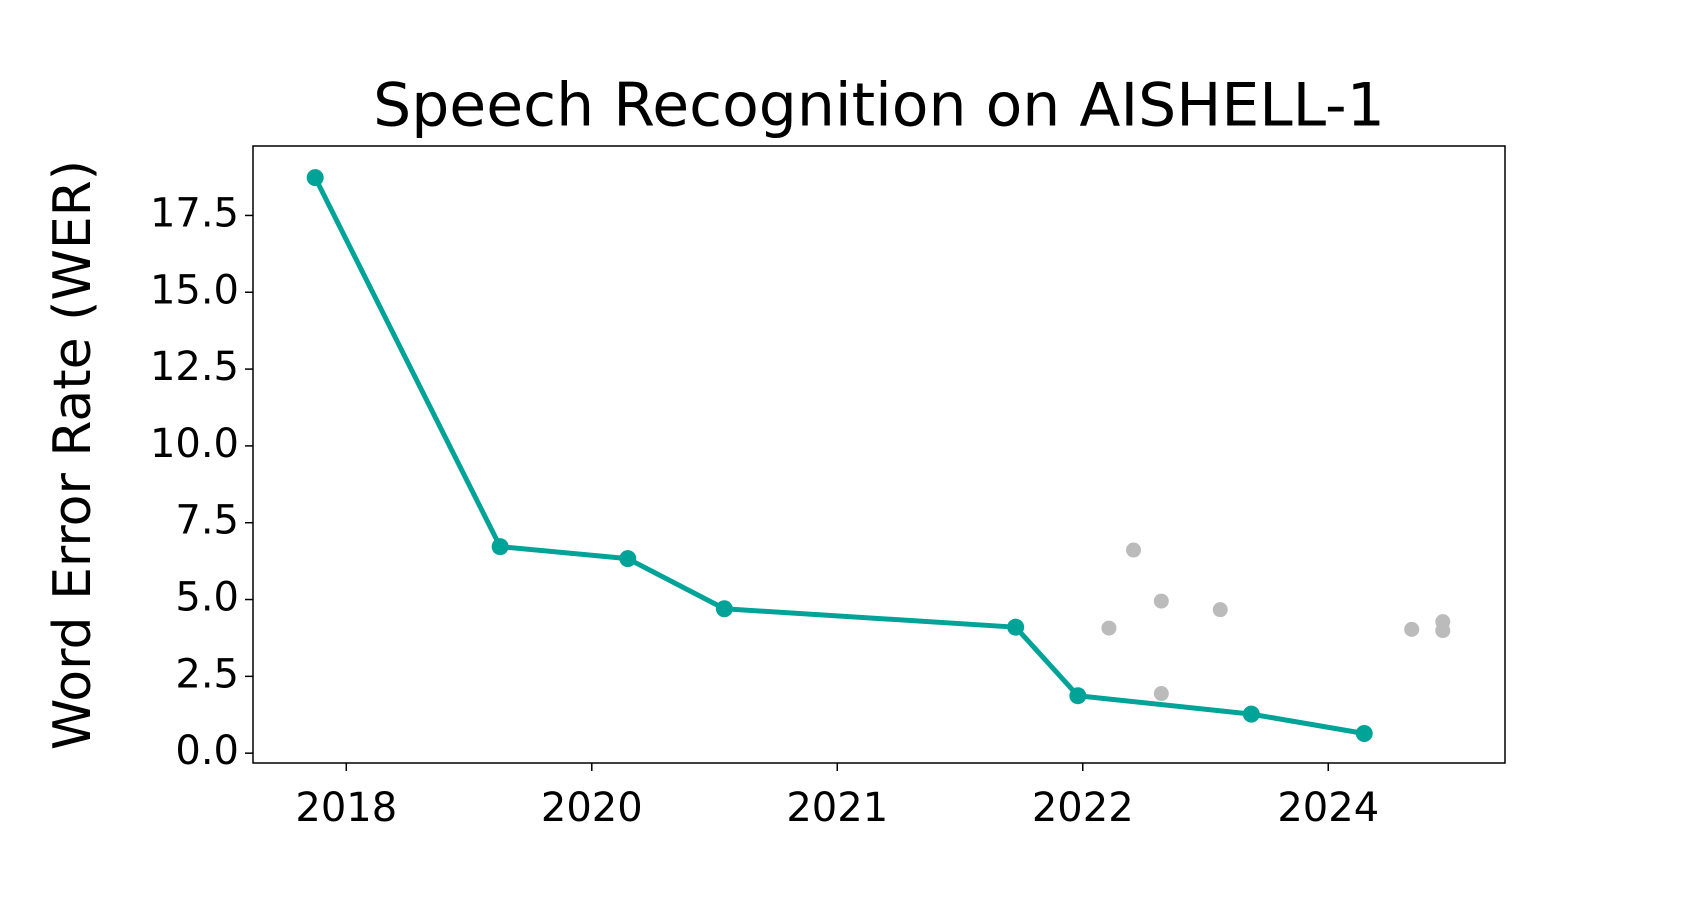 This screenshot has height=900, width=1700. What do you see at coordinates (207, 521) in the screenshot?
I see `y-tick-label: 7.5` at bounding box center [207, 521].